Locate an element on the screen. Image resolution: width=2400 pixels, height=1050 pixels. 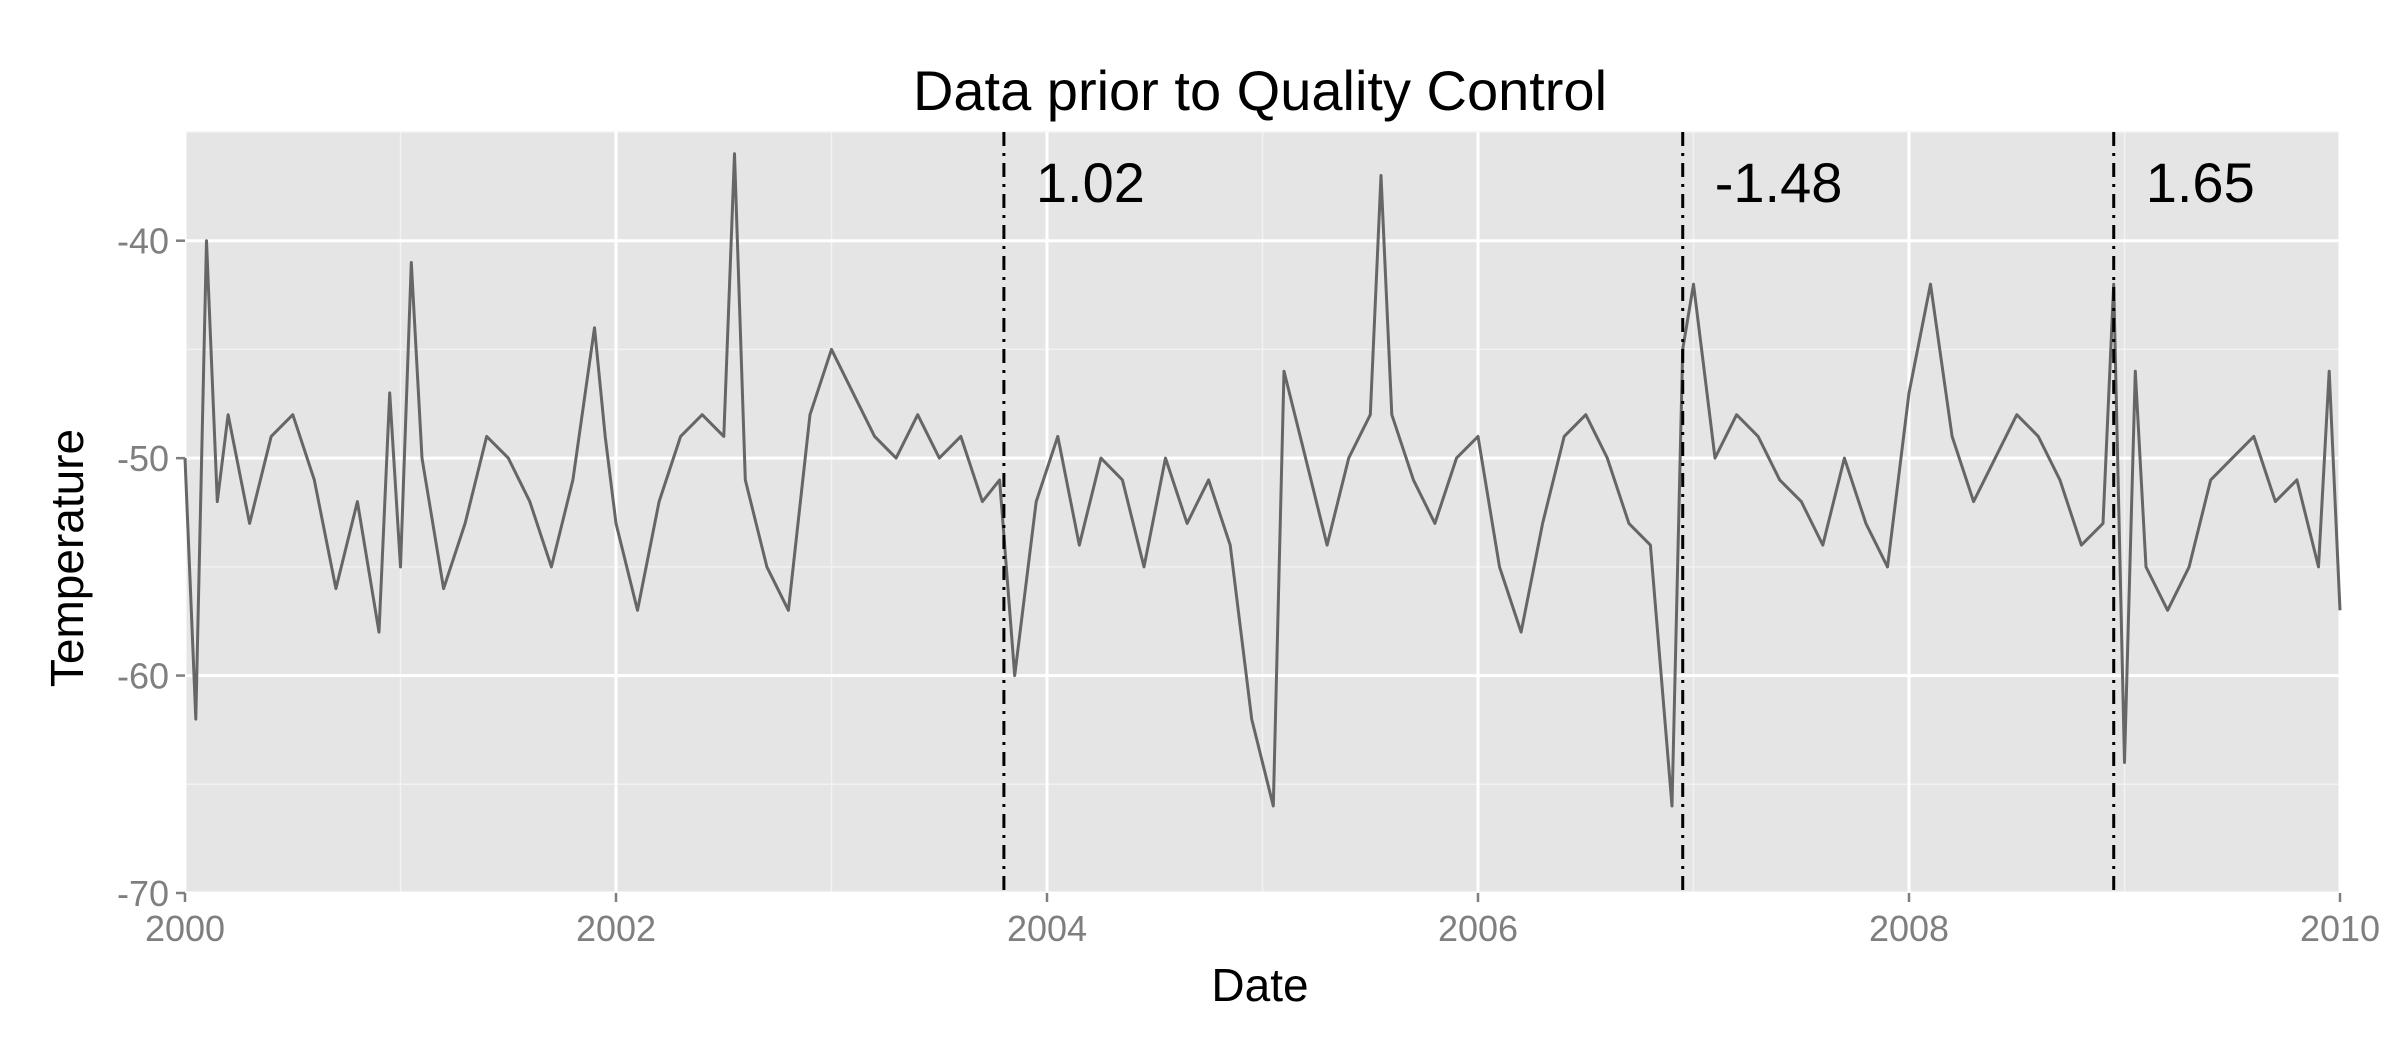
changepoint-label: 1.02 is located at coordinates (1090, 182).